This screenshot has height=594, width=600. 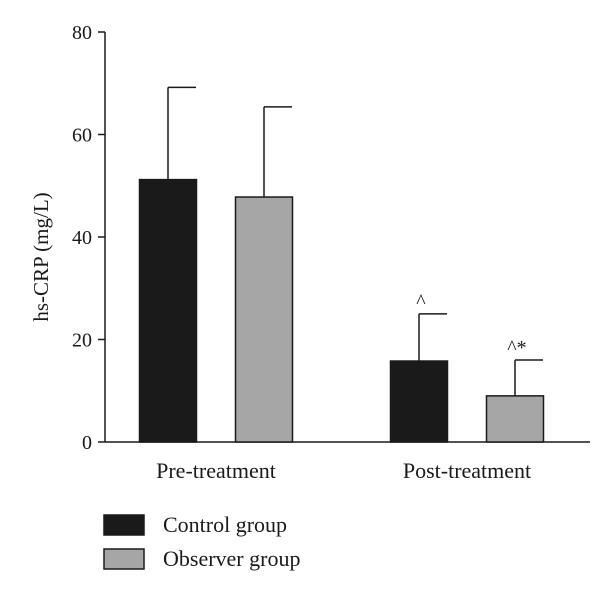 What do you see at coordinates (82, 341) in the screenshot?
I see `y-tick-label: 20` at bounding box center [82, 341].